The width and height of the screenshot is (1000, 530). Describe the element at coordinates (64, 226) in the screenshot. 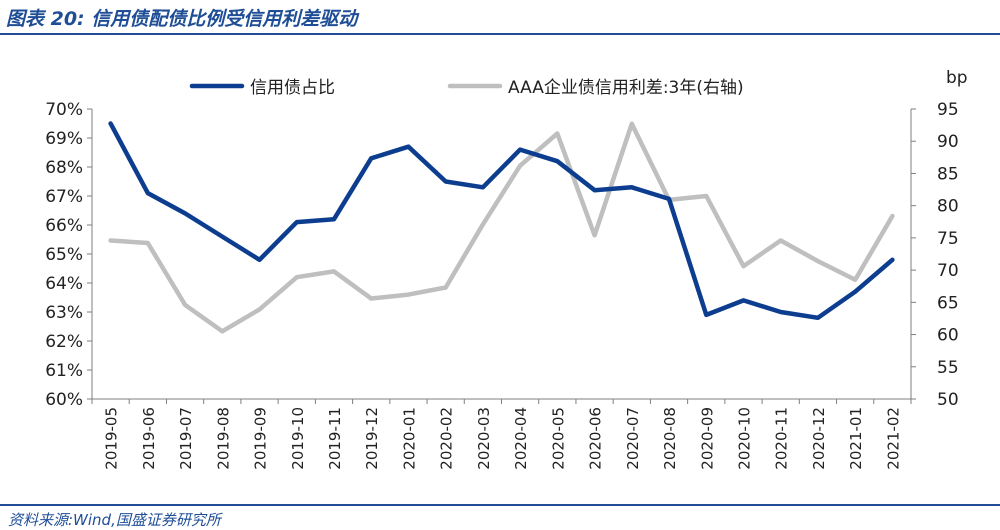

I see `left-tick-label: 66%` at that location.